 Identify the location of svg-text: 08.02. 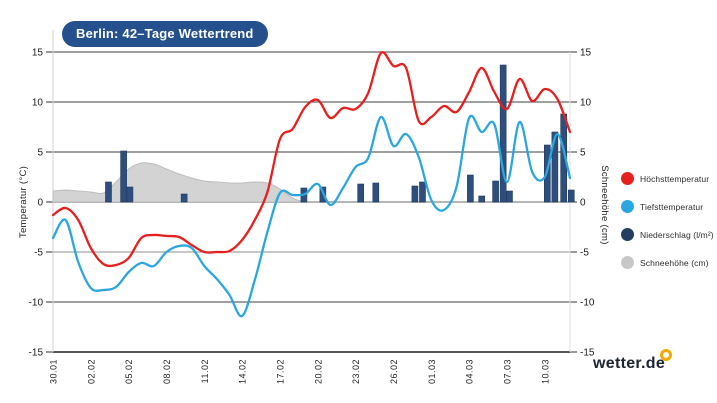
(167, 371).